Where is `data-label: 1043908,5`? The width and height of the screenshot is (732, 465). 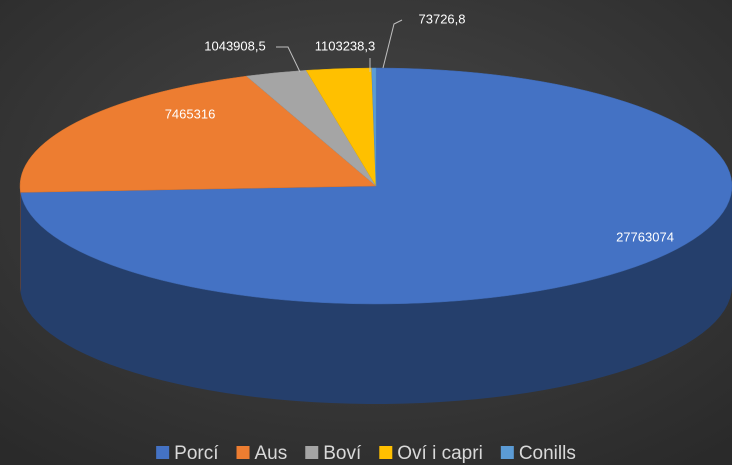
data-label: 1043908,5 is located at coordinates (234, 45).